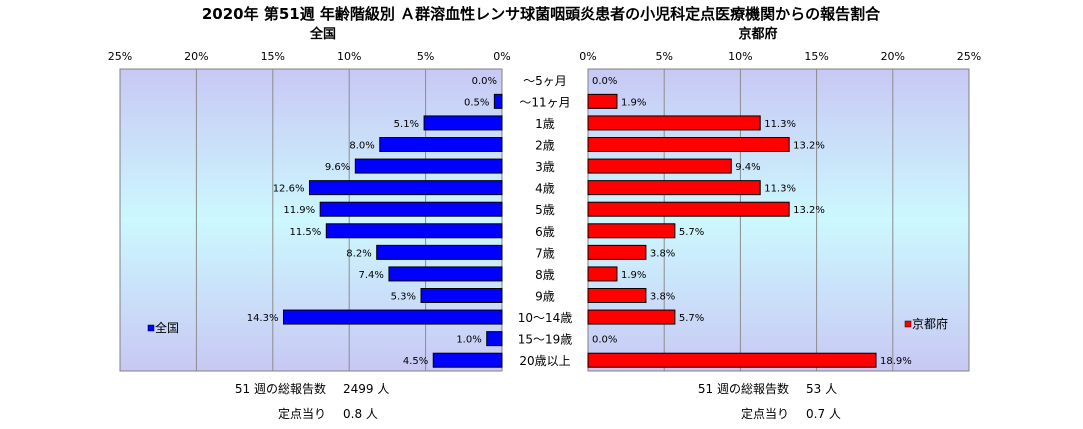 This screenshot has width=1083, height=429. Describe the element at coordinates (468, 340) in the screenshot. I see `left-value-label: 1.0%` at that location.